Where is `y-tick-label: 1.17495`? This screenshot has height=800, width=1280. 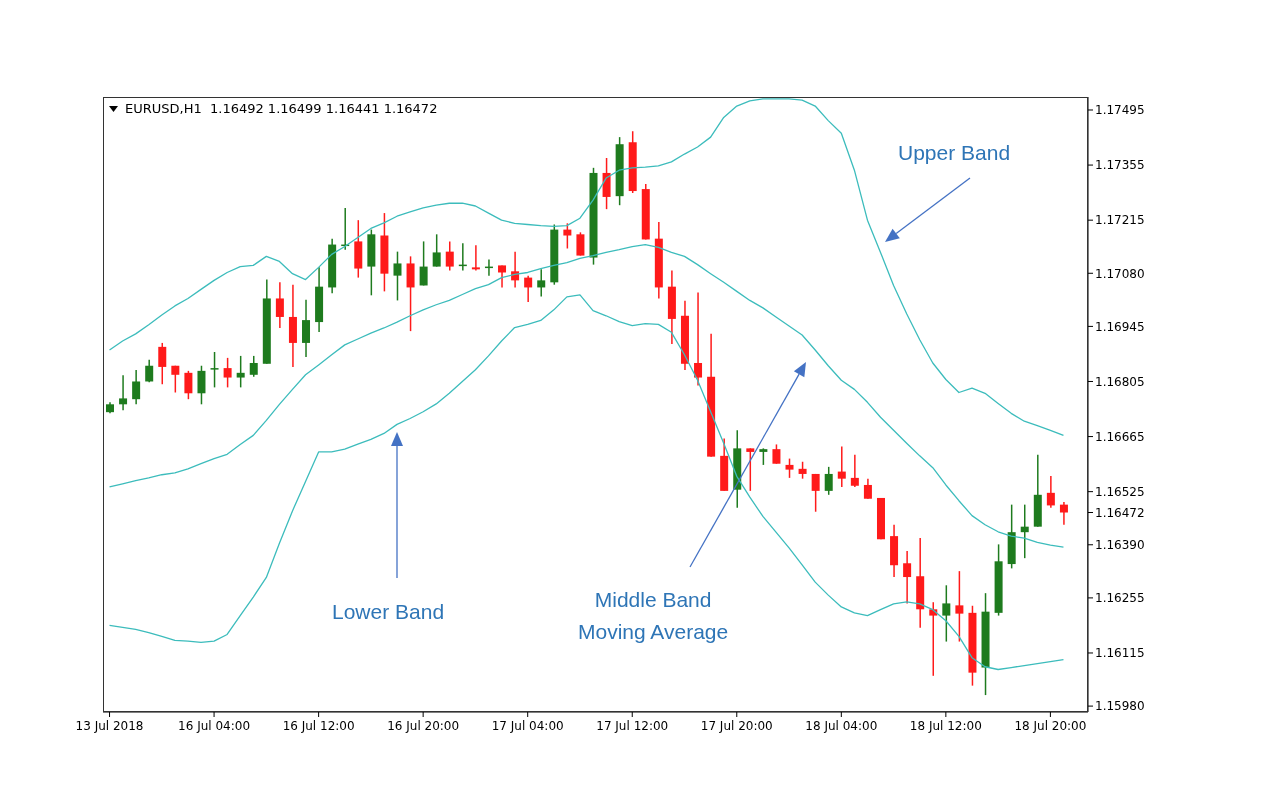
y-tick-label: 1.17495 is located at coordinates (1120, 110).